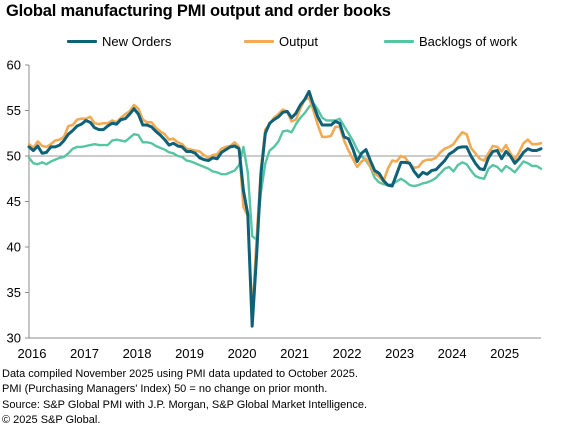 The height and width of the screenshot is (432, 570). What do you see at coordinates (468, 41) in the screenshot?
I see `legend-label-backlogs-of-work: Backlogs of work` at bounding box center [468, 41].